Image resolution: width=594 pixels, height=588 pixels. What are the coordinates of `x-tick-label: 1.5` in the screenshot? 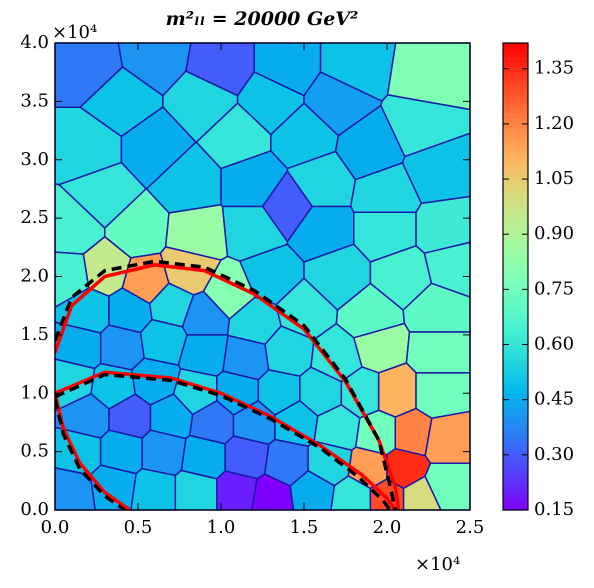 It's located at (304, 527).